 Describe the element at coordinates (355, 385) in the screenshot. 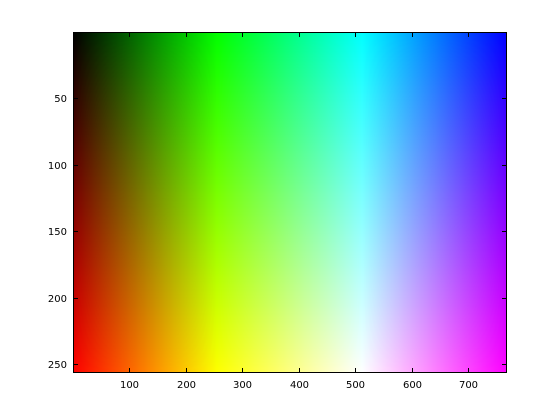

I see `x-tick-label: 500` at that location.